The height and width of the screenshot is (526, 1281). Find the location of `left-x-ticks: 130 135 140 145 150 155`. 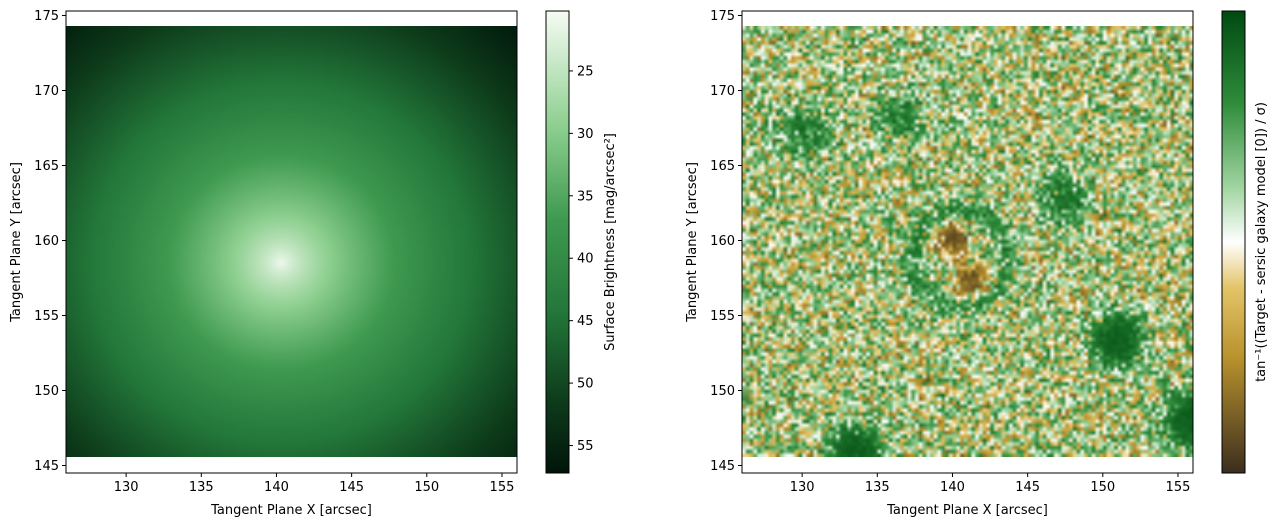

left-x-ticks: 130 135 140 145 150 155 is located at coordinates (314, 484).